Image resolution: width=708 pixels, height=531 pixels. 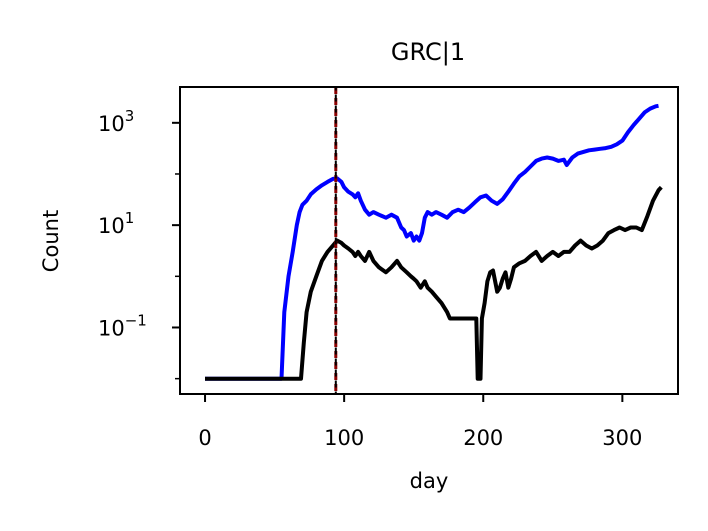 I want to click on x-tick-label: 100, so click(x=344, y=438).